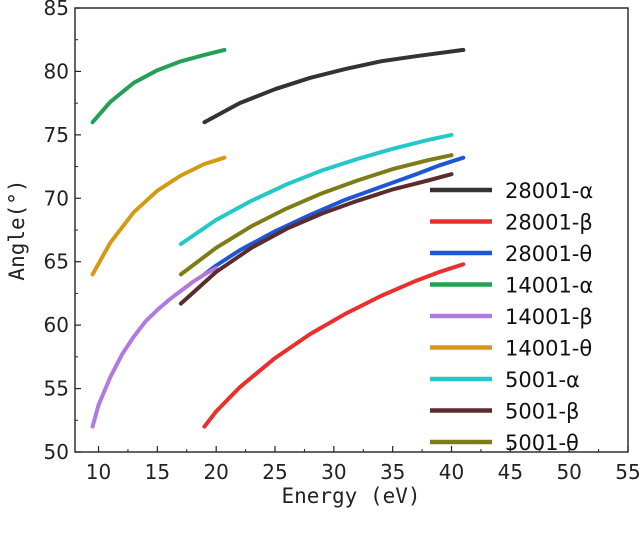 This screenshot has width=640, height=535. What do you see at coordinates (568, 472) in the screenshot?
I see `x-tick-label: 50` at bounding box center [568, 472].